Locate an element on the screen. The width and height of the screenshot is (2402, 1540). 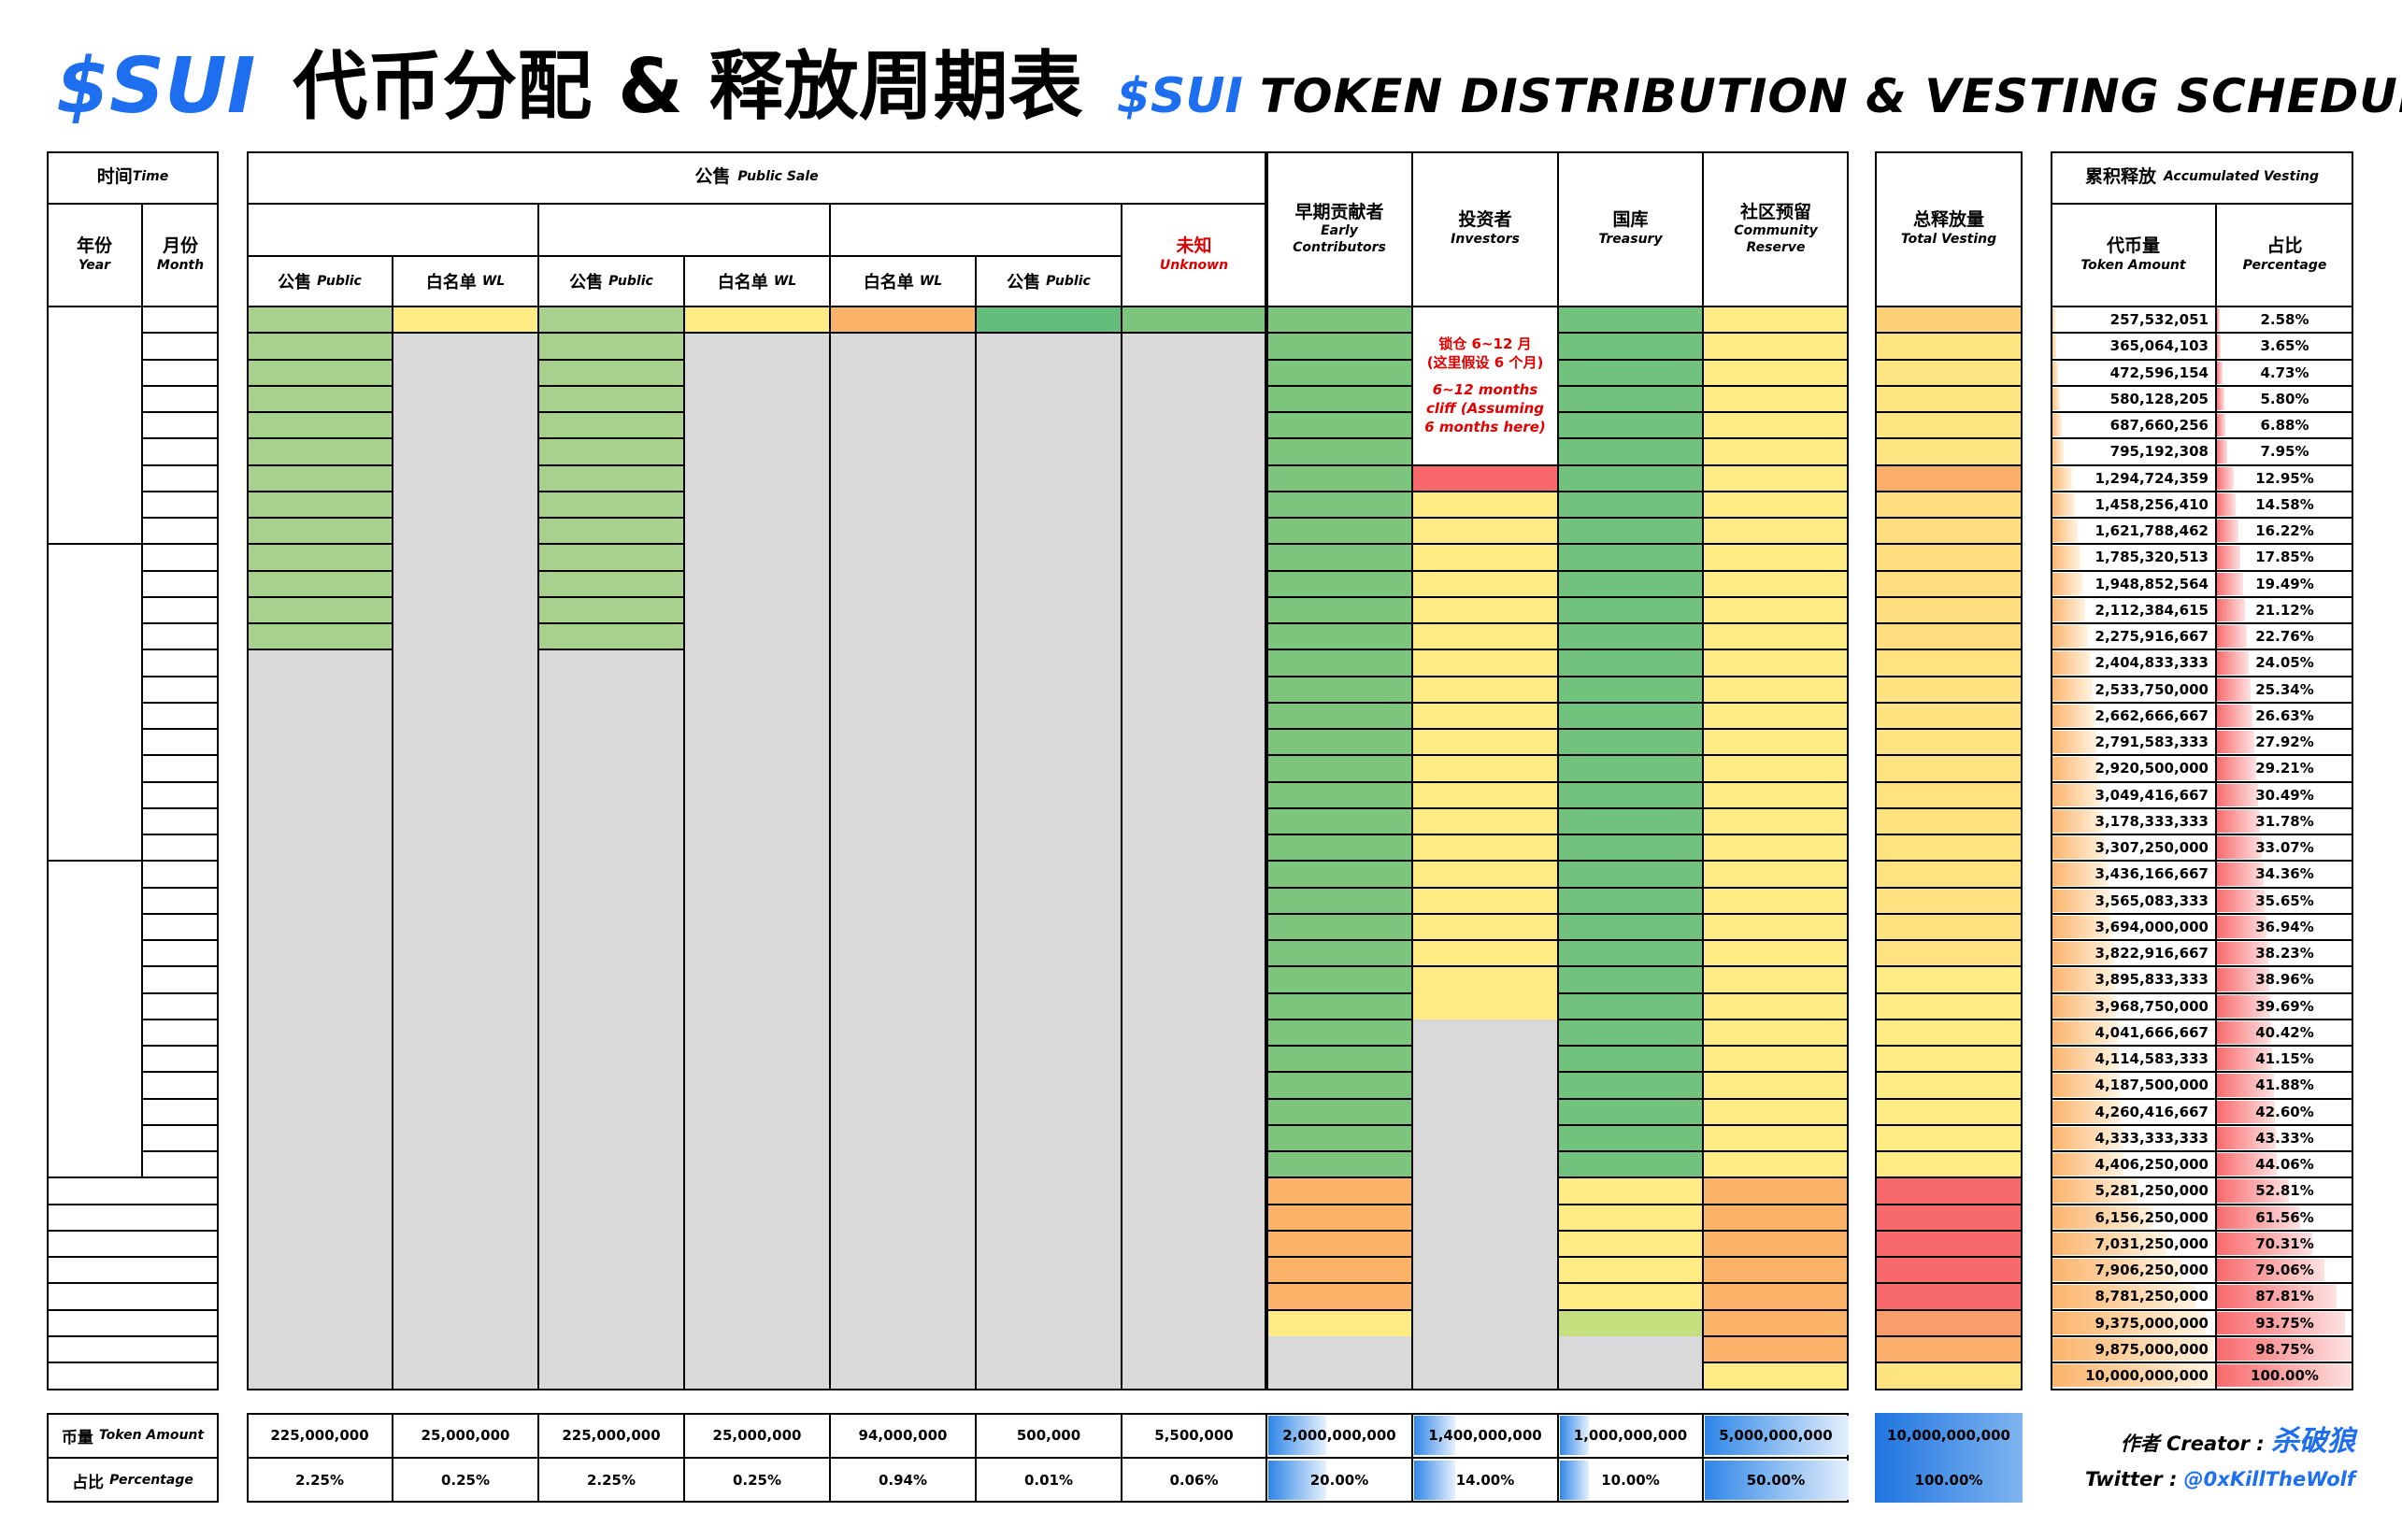
accumulated-amount-value: 8,781,250,000 is located at coordinates (2133, 1296).